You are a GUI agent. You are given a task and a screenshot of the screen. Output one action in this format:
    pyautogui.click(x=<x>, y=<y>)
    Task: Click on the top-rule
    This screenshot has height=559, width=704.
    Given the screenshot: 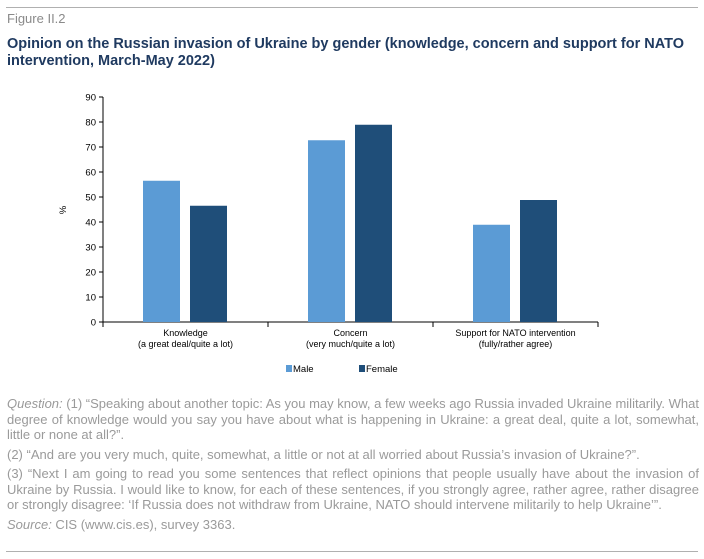 What is the action you would take?
    pyautogui.click(x=352, y=7)
    